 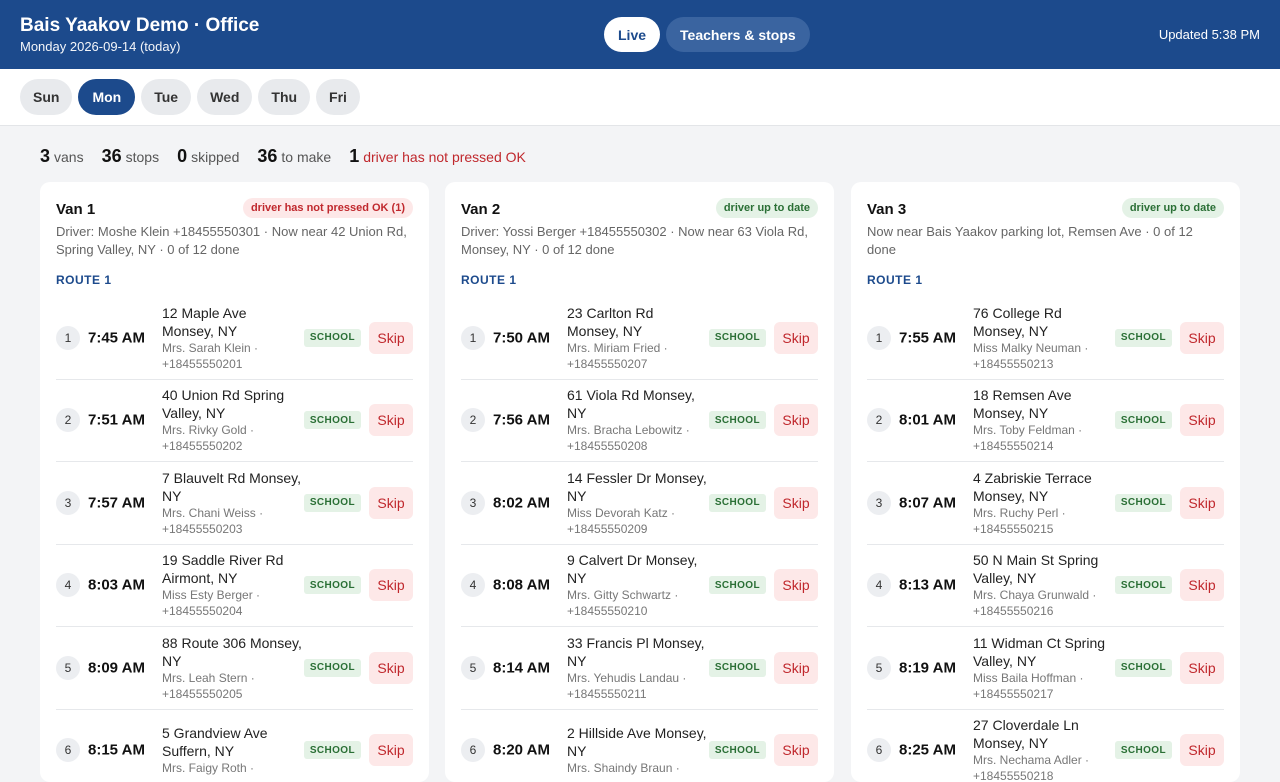 I want to click on tab-live: Live, so click(x=632, y=34).